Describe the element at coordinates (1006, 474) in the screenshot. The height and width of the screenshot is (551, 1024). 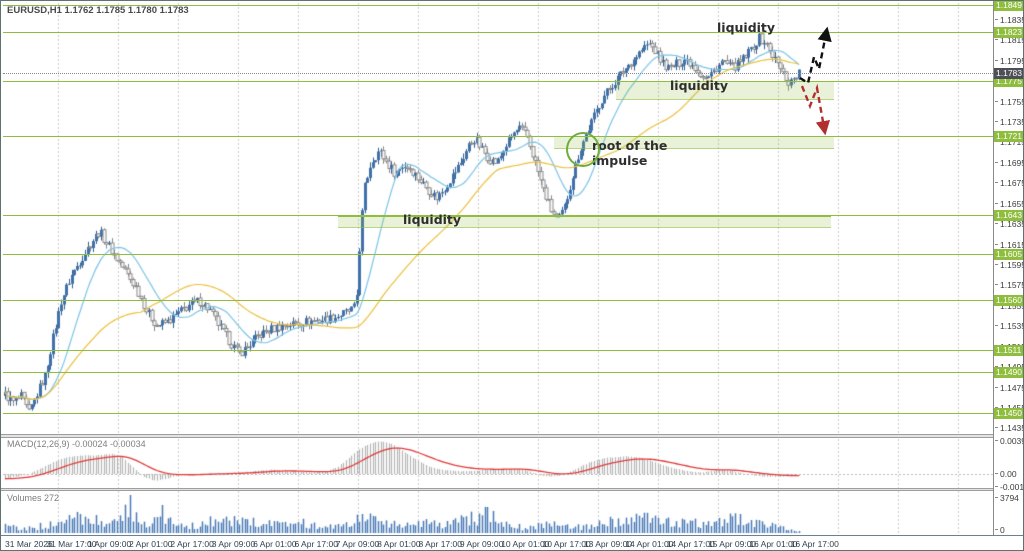
I see `macd-scale-label: 0.00` at that location.